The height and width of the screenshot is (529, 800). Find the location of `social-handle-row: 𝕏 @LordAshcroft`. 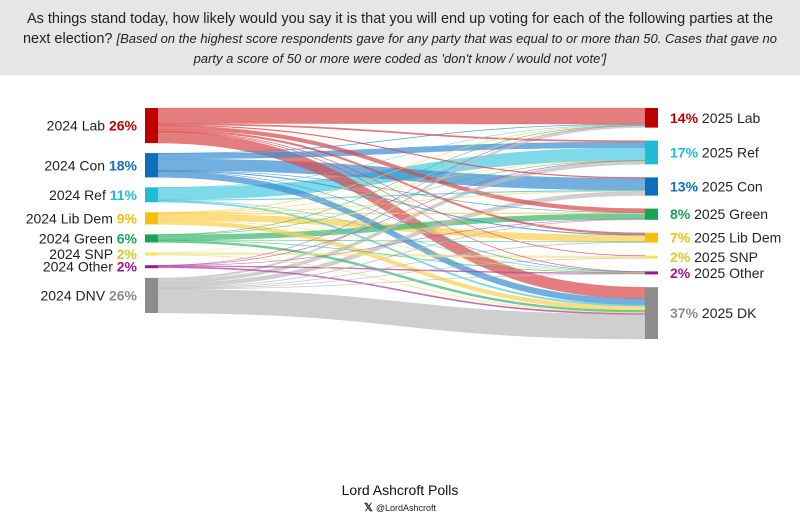

social-handle-row: 𝕏 @LordAshcroft is located at coordinates (400, 507).